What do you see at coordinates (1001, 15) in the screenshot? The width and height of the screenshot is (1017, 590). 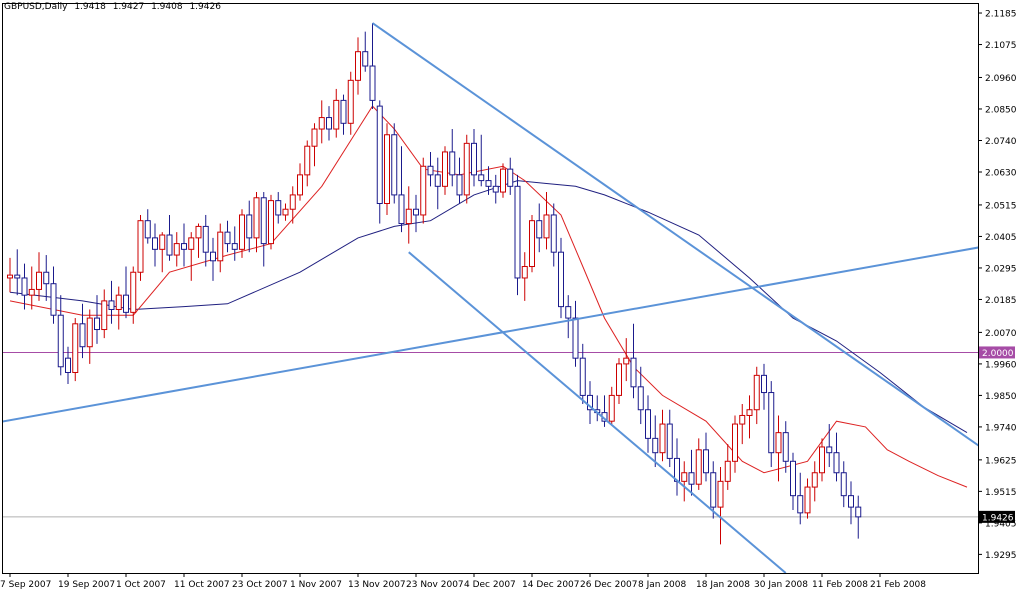 I see `y-tick-label: 2.1185` at bounding box center [1001, 15].